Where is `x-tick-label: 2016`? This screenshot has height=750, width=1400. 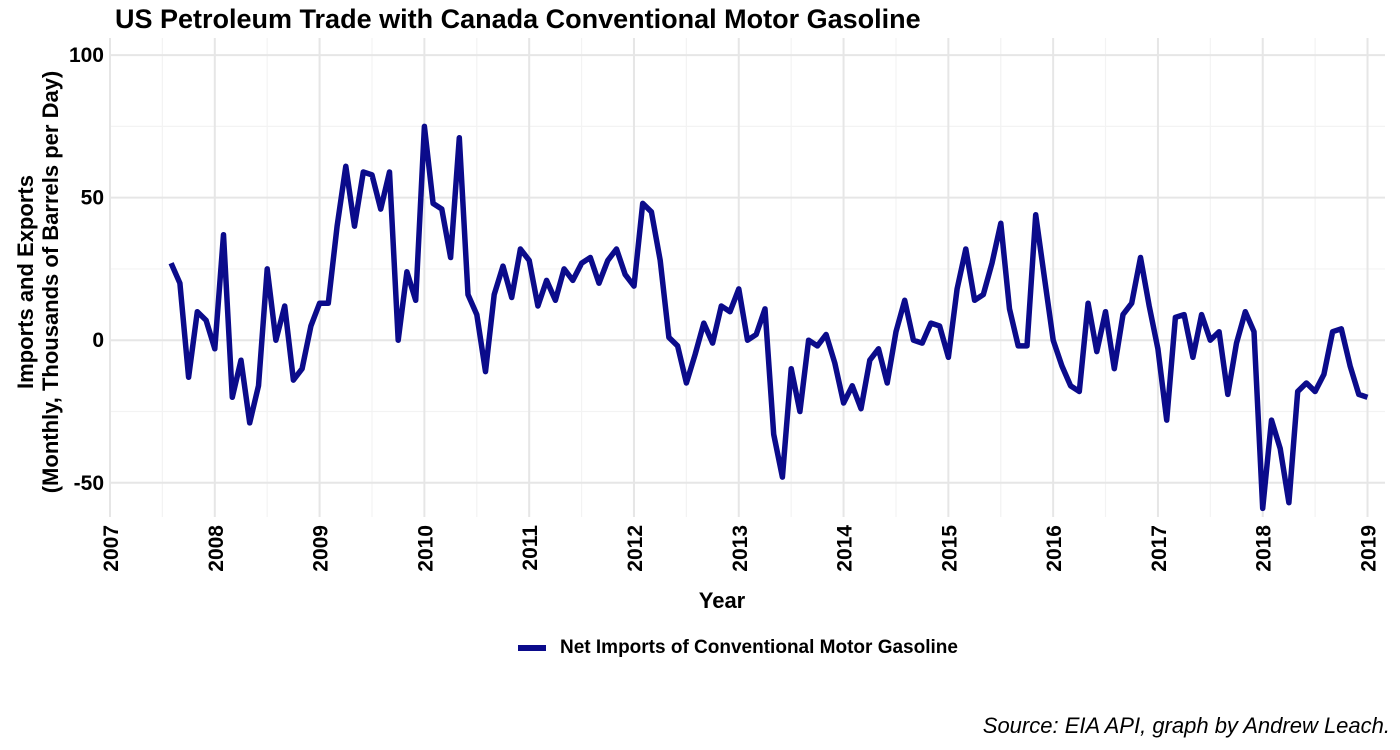 x-tick-label: 2016 is located at coordinates (1054, 548).